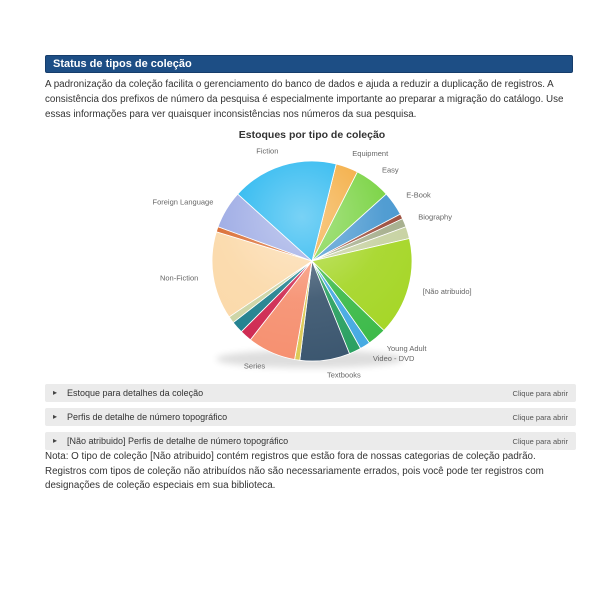 This screenshot has height=612, width=612. What do you see at coordinates (135, 393) in the screenshot?
I see `accordion-label: Estoque para detalhes da coleção` at bounding box center [135, 393].